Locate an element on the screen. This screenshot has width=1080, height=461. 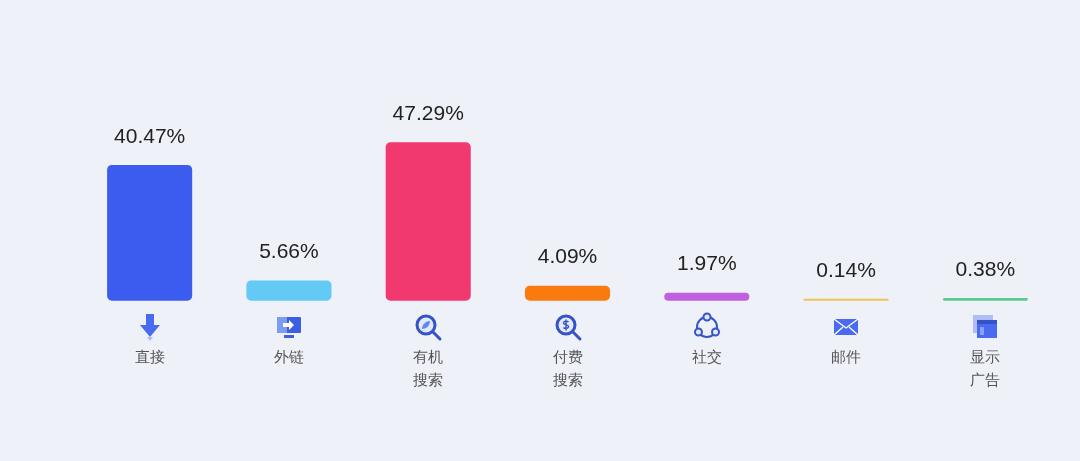
data-label: 1.97% is located at coordinates (707, 263).